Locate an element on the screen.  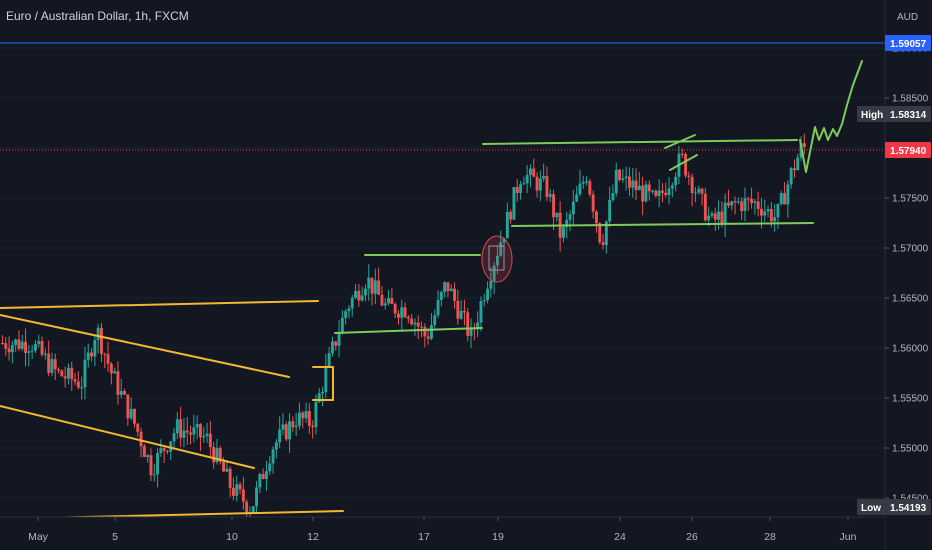
time-axis: May 5 10 12 17 19 24 26 28 Jun is located at coordinates (442, 533).